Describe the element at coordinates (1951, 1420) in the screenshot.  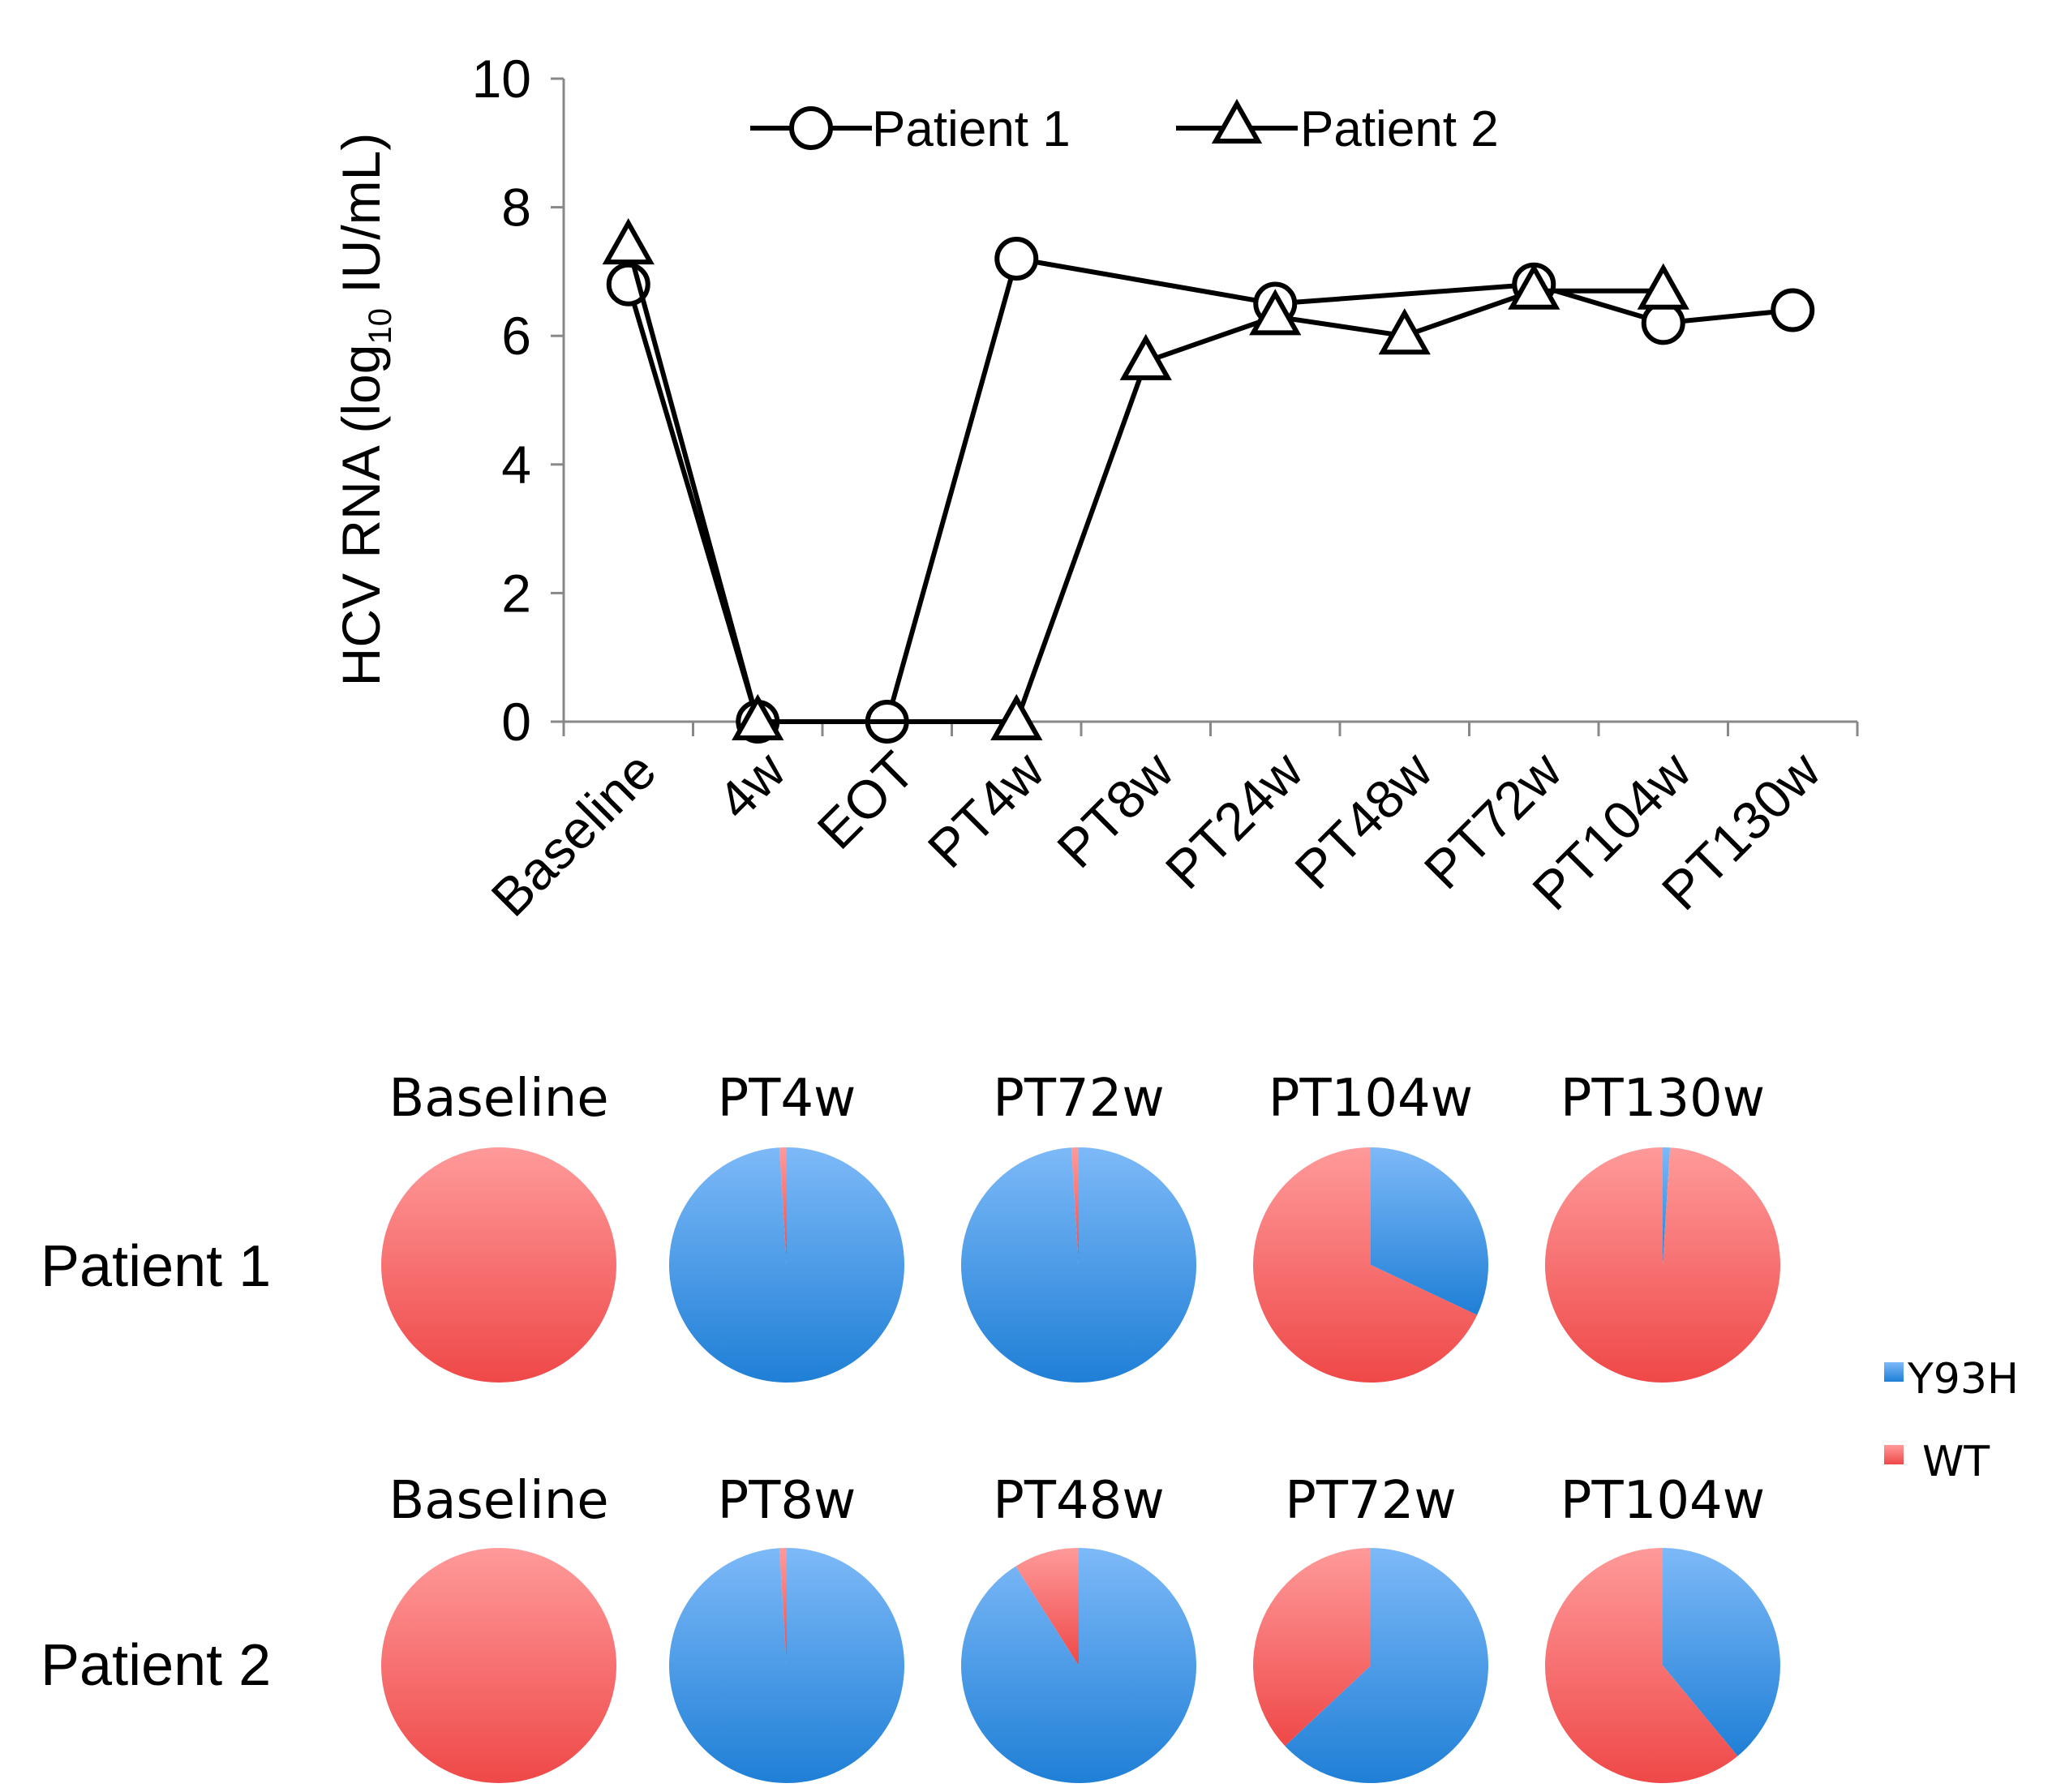
I see `pie-legend: Y93H WT` at that location.